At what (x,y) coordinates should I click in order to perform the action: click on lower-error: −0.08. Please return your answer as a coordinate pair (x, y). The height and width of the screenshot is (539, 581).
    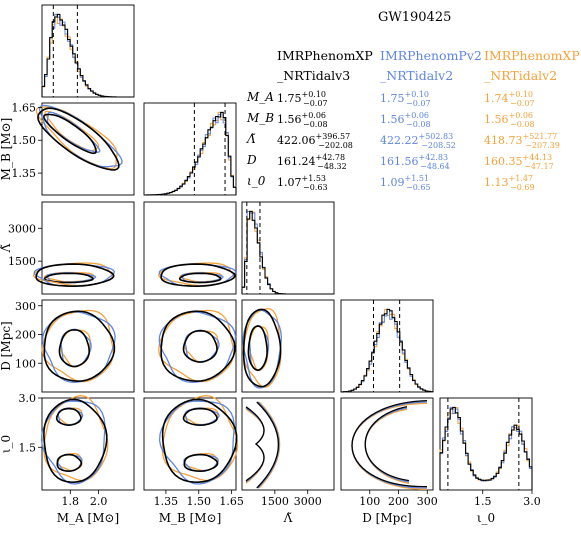
    Looking at the image, I should click on (315, 124).